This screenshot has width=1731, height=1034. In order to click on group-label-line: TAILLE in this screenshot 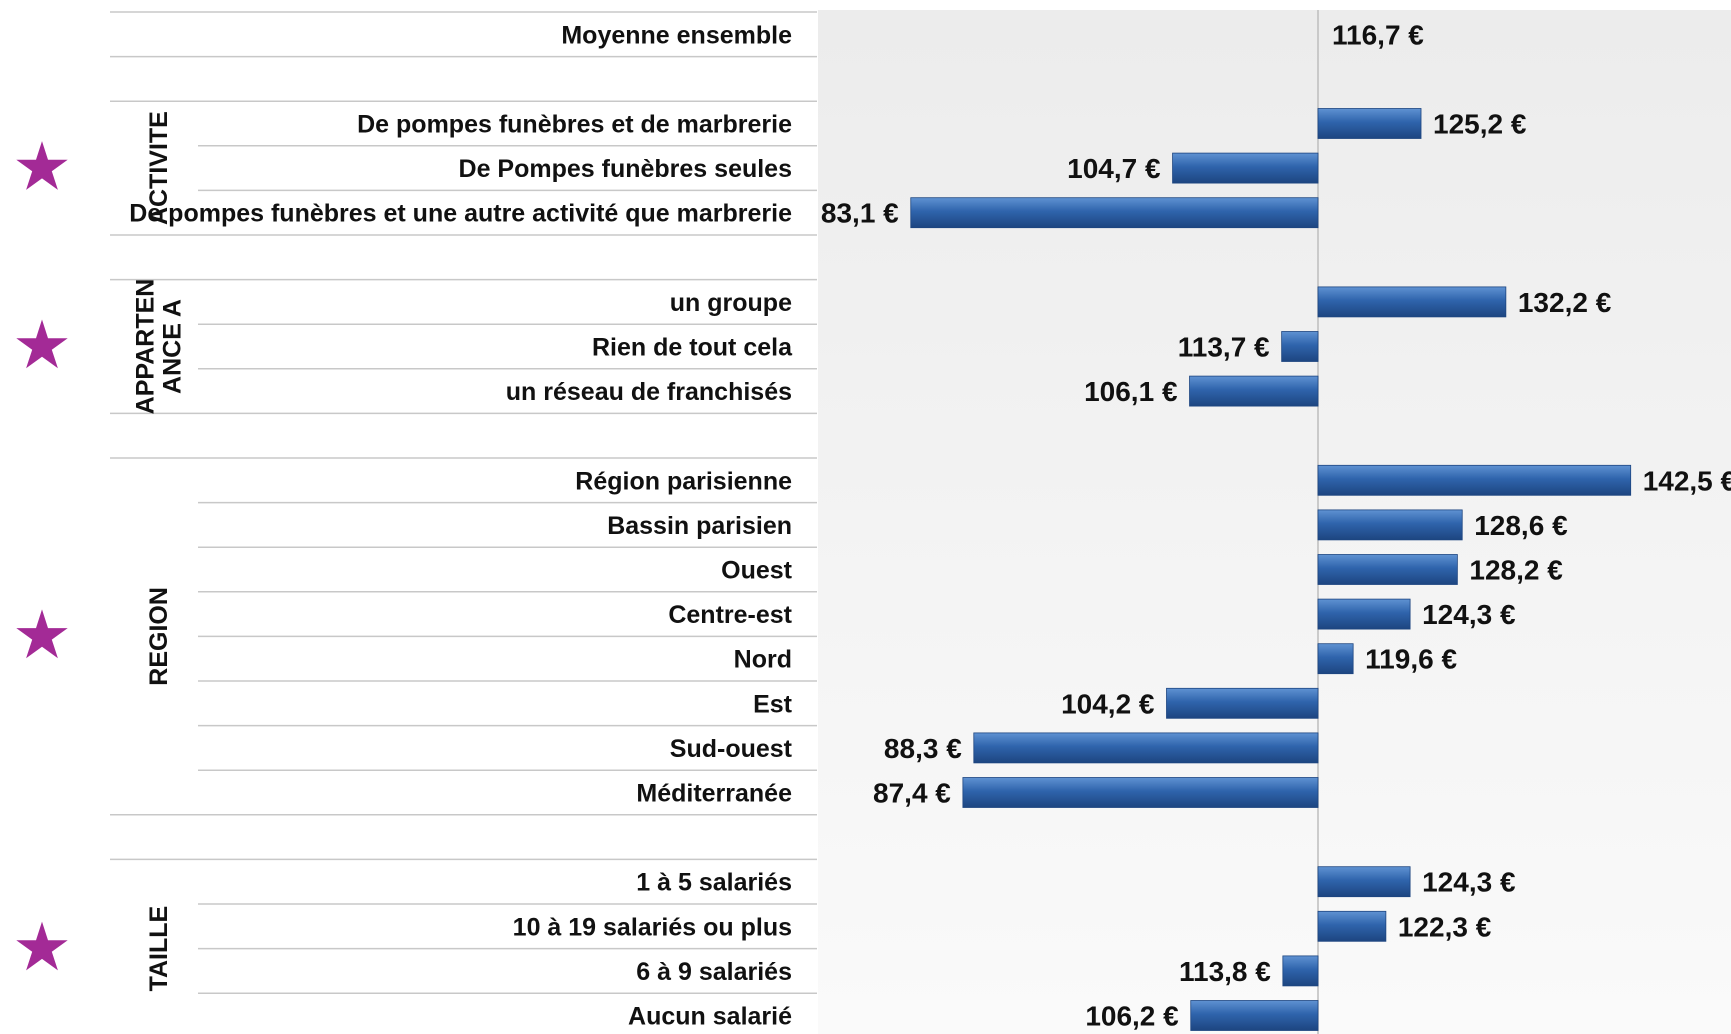, I will do `click(159, 949)`.